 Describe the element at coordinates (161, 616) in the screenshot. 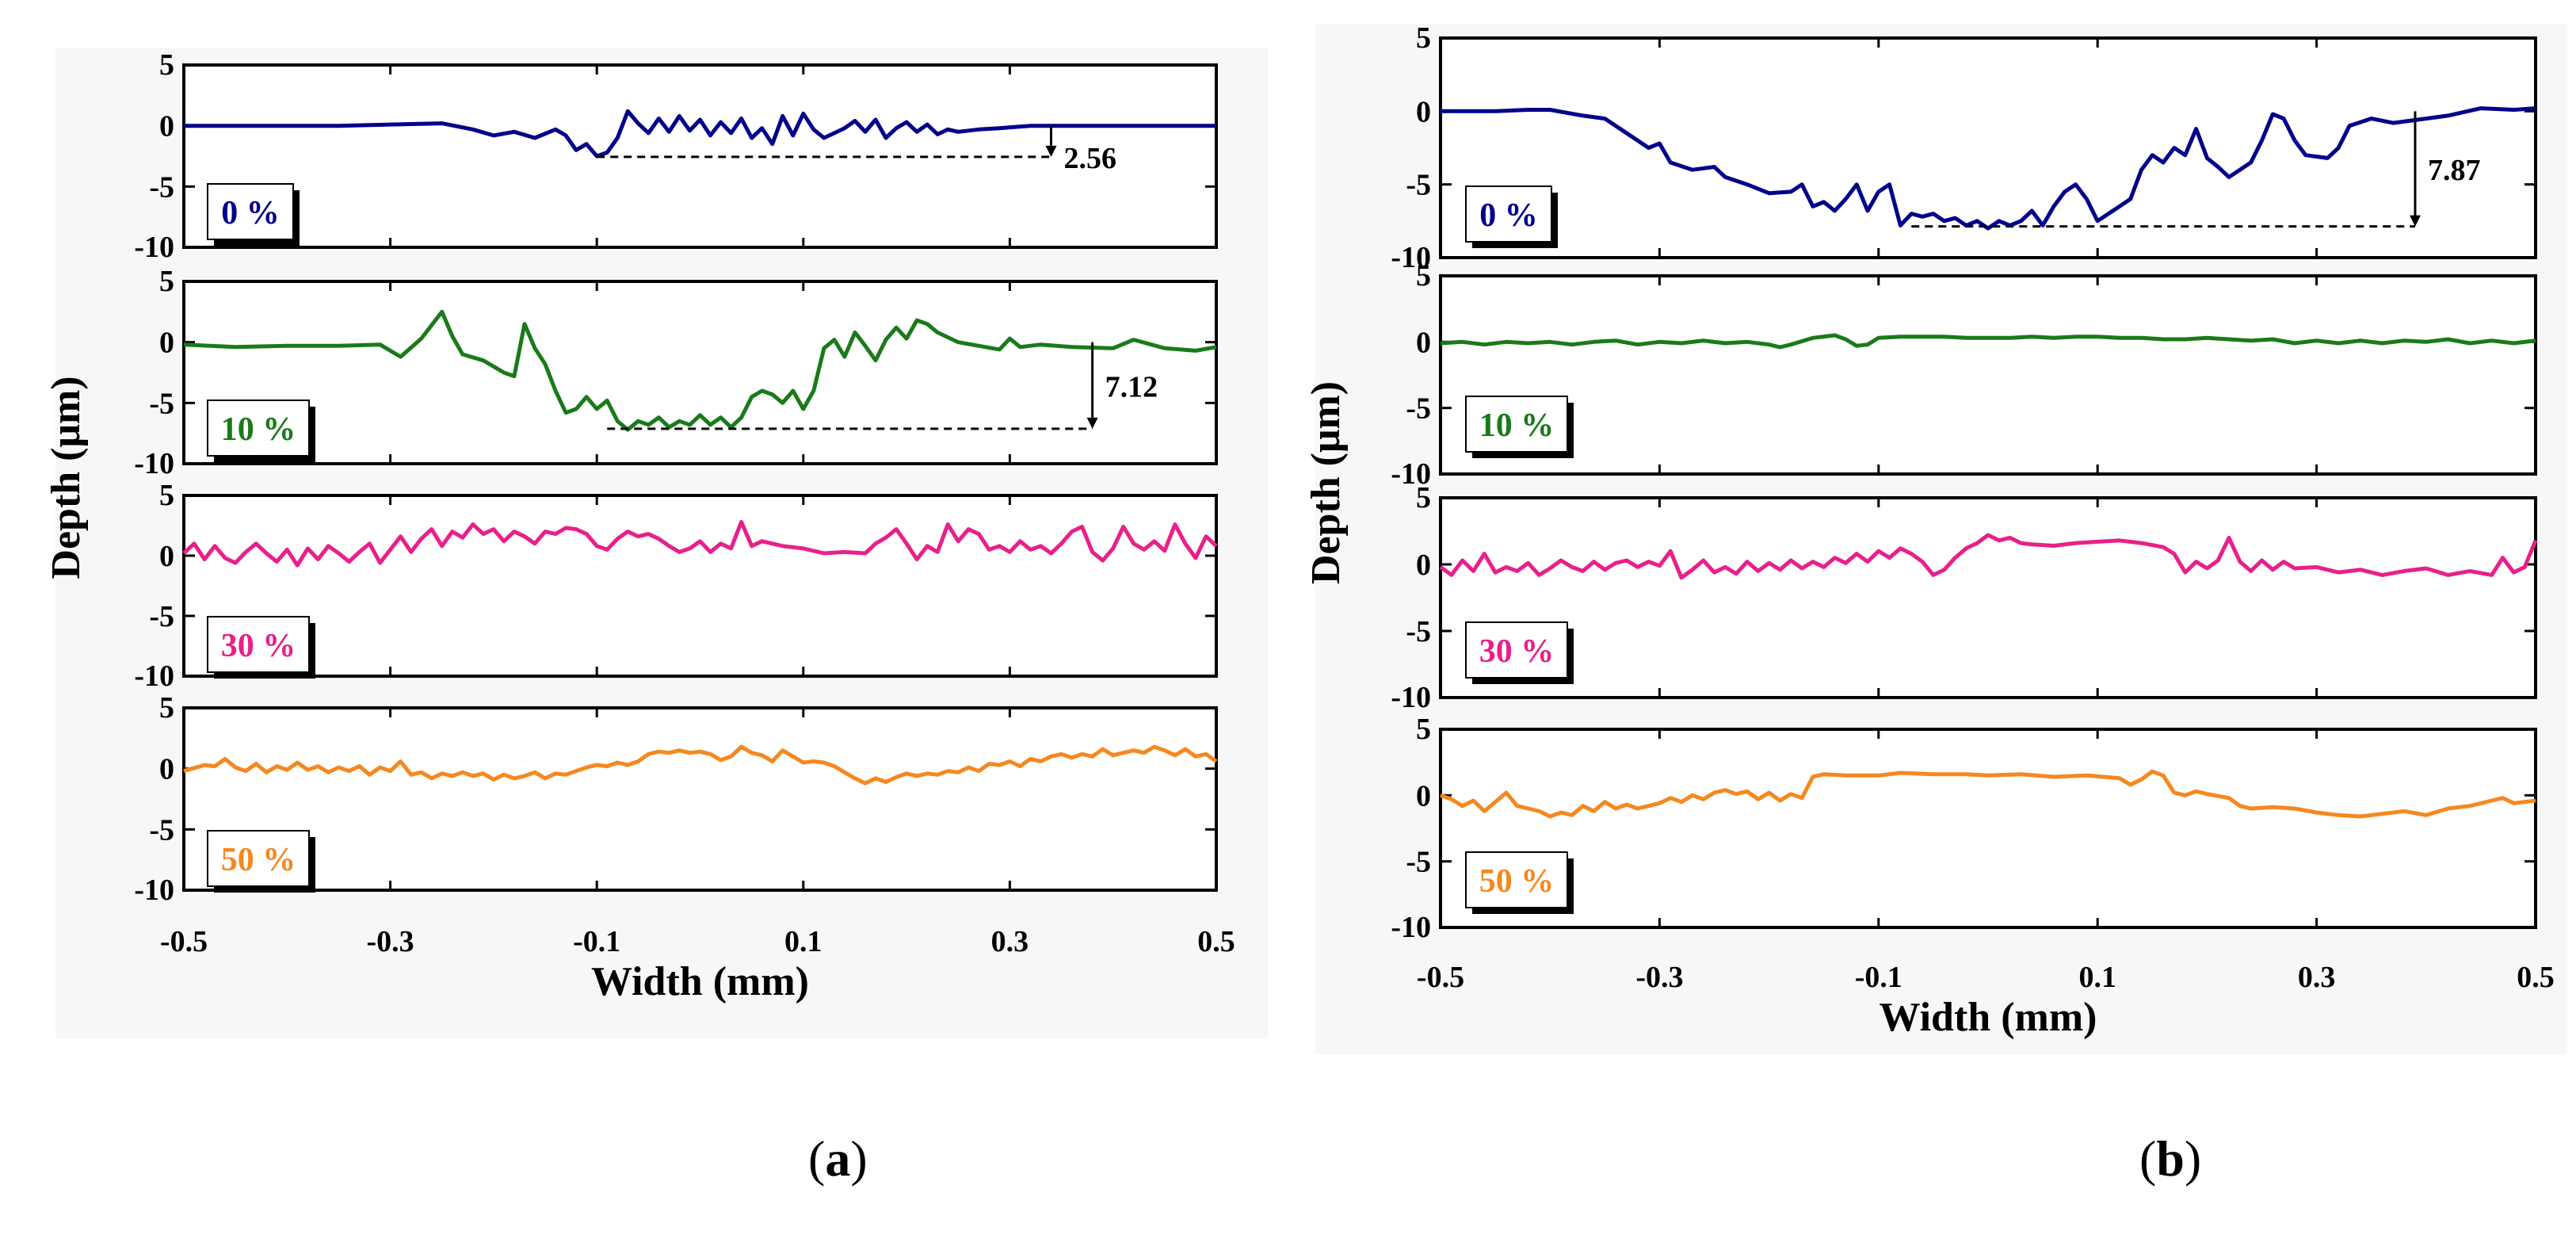

I see `panel-a-2-ytick-label: -5` at that location.